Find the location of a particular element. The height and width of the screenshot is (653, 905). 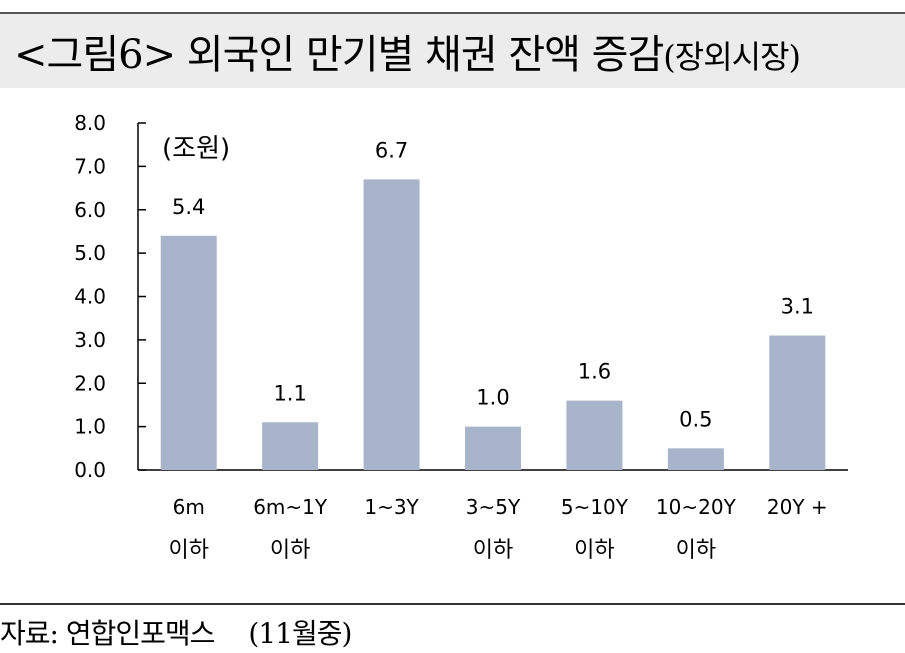

period-note: (11월중) is located at coordinates (300, 633).